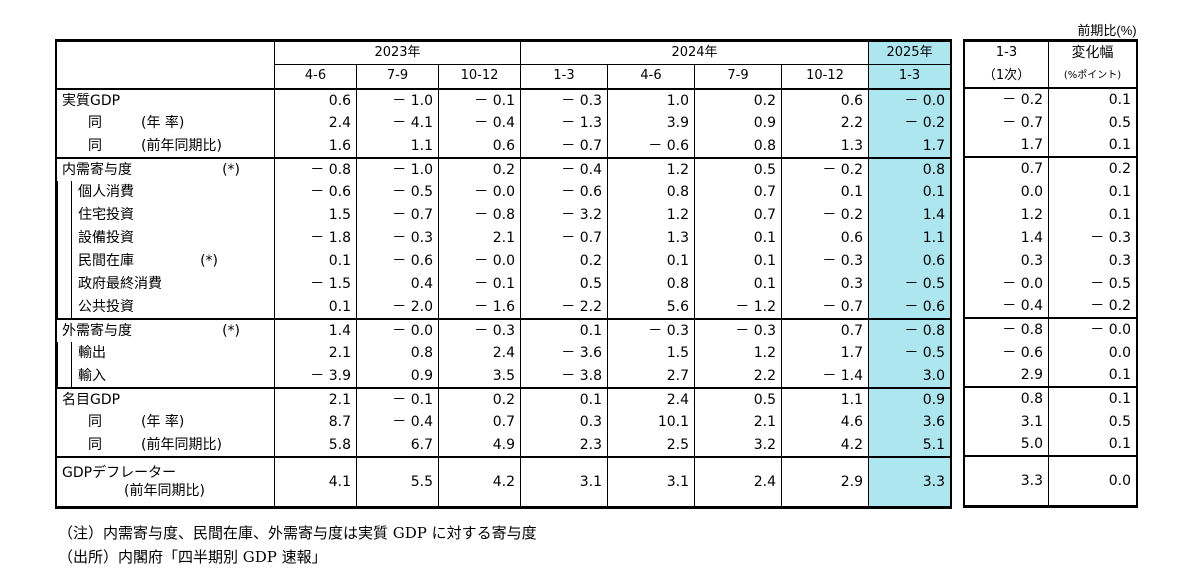  Describe the element at coordinates (825, 76) in the screenshot. I see `quarter-header: 10-12` at that location.